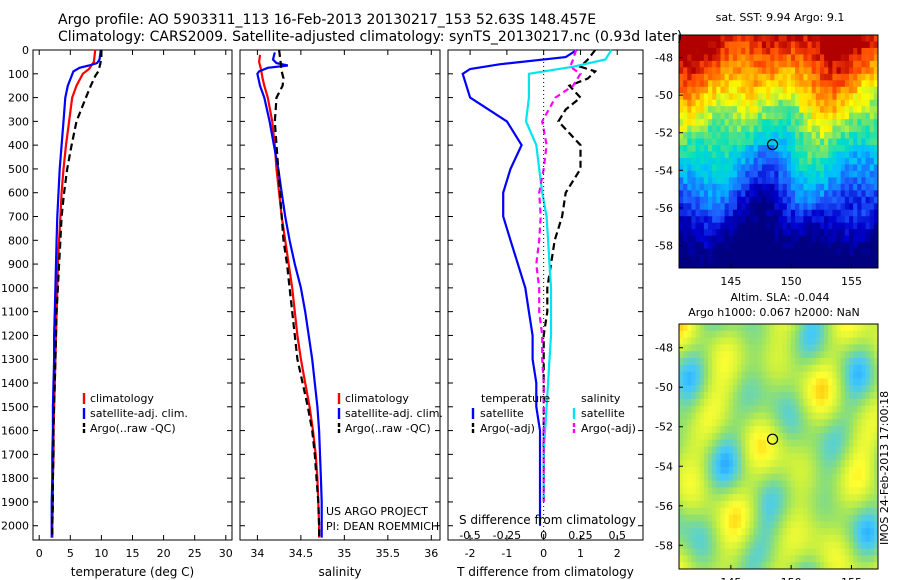  I want to click on sla-map-ytick-label: -58, so click(664, 545).